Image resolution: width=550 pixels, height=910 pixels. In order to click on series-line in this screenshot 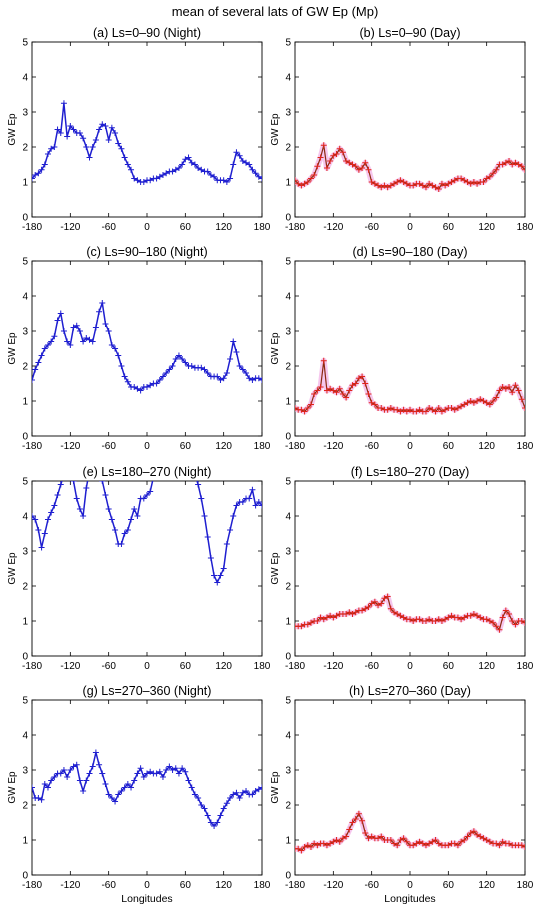, I will do `click(147, 532)`.